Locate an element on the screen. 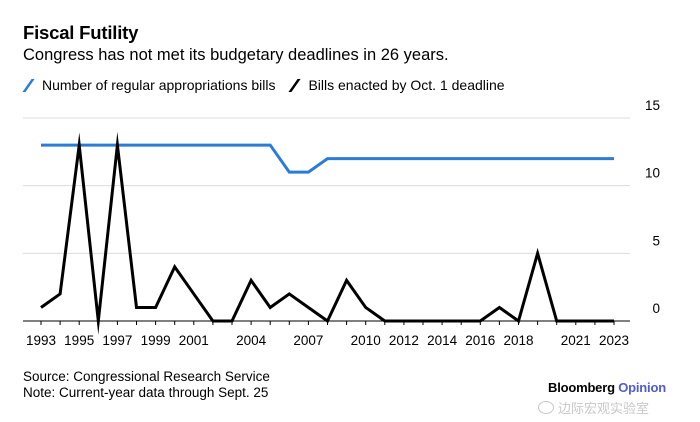 The image size is (700, 422). weibo-icon is located at coordinates (546, 407).